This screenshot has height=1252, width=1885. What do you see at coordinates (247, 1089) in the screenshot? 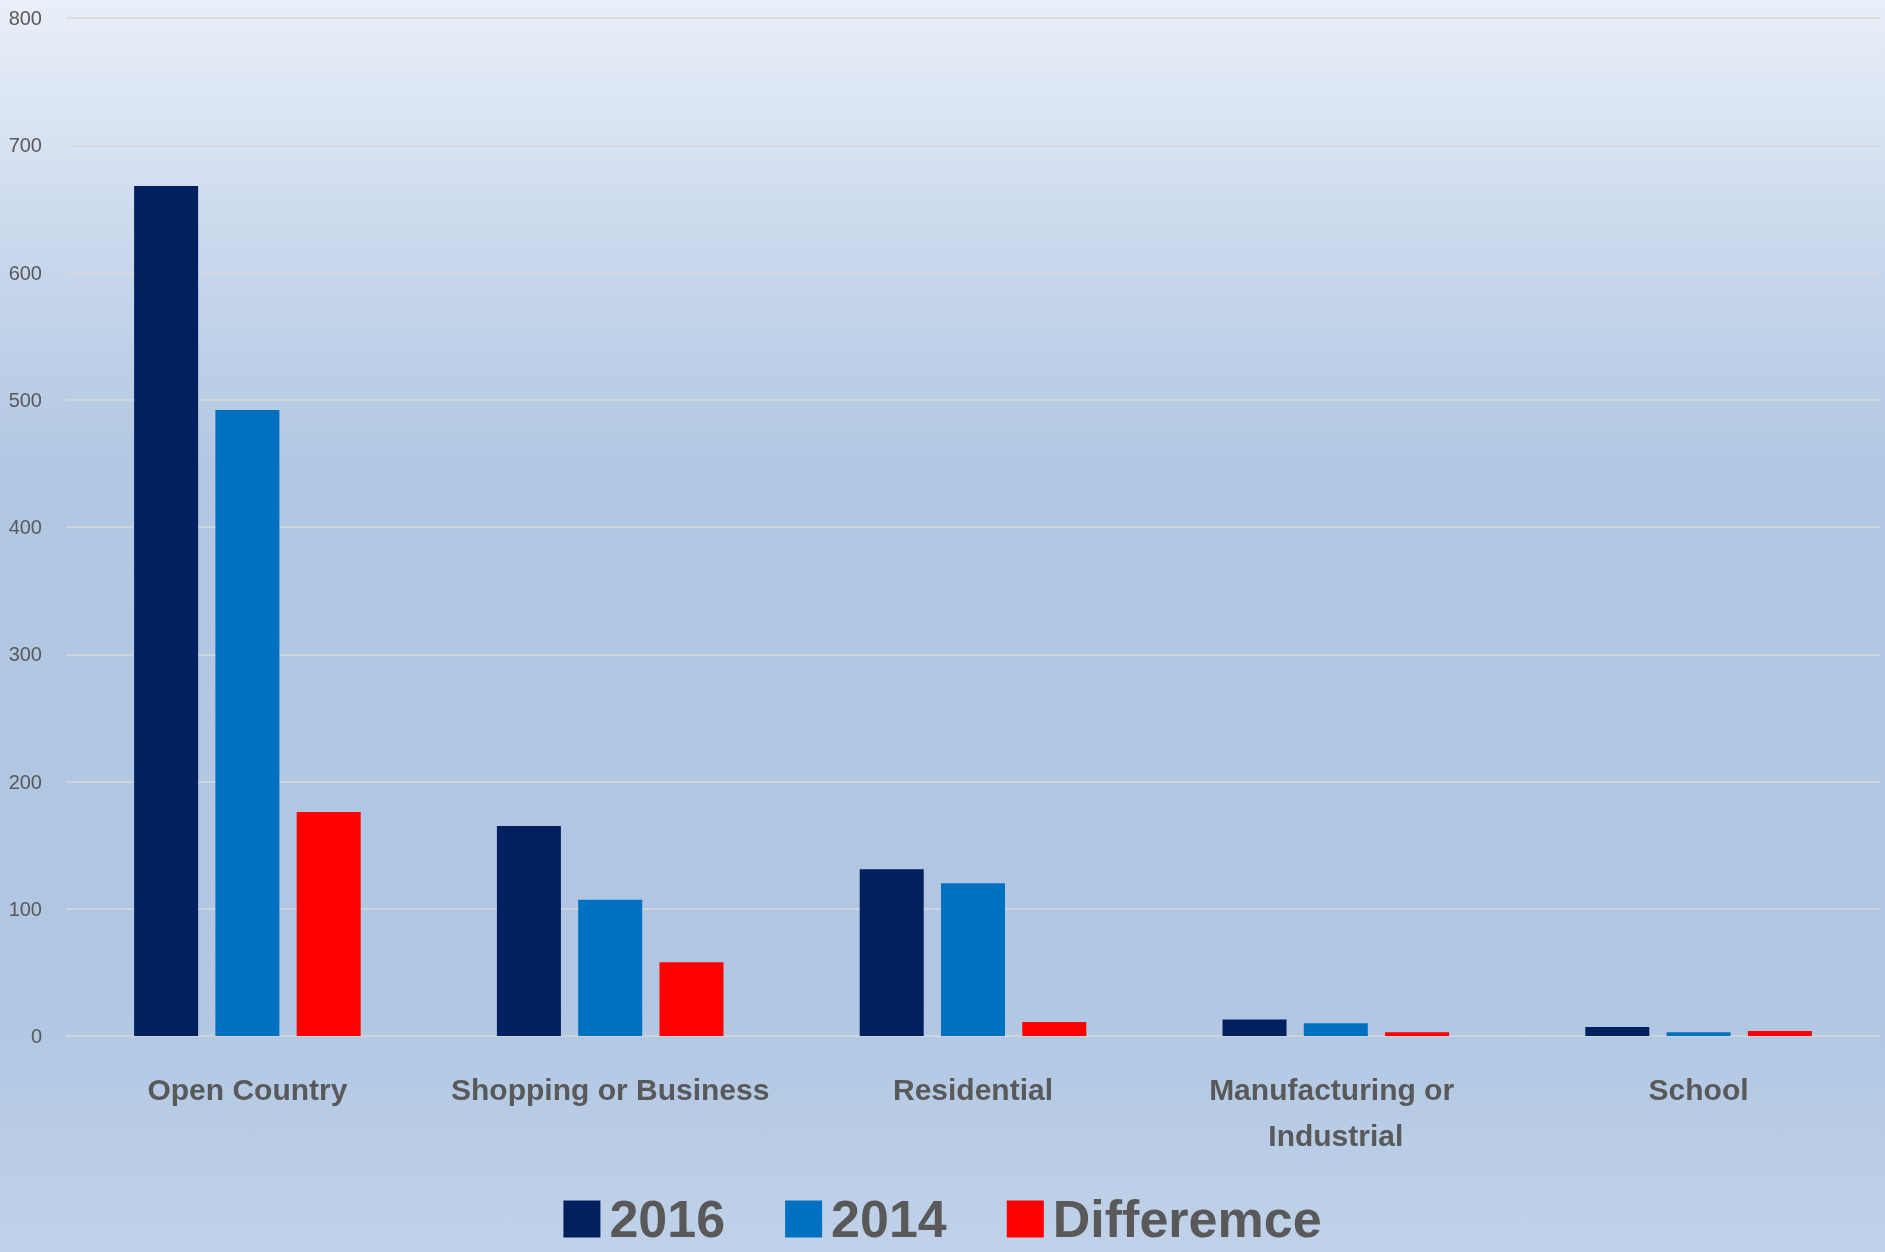
I see `x-tick-label: Open Country` at bounding box center [247, 1089].